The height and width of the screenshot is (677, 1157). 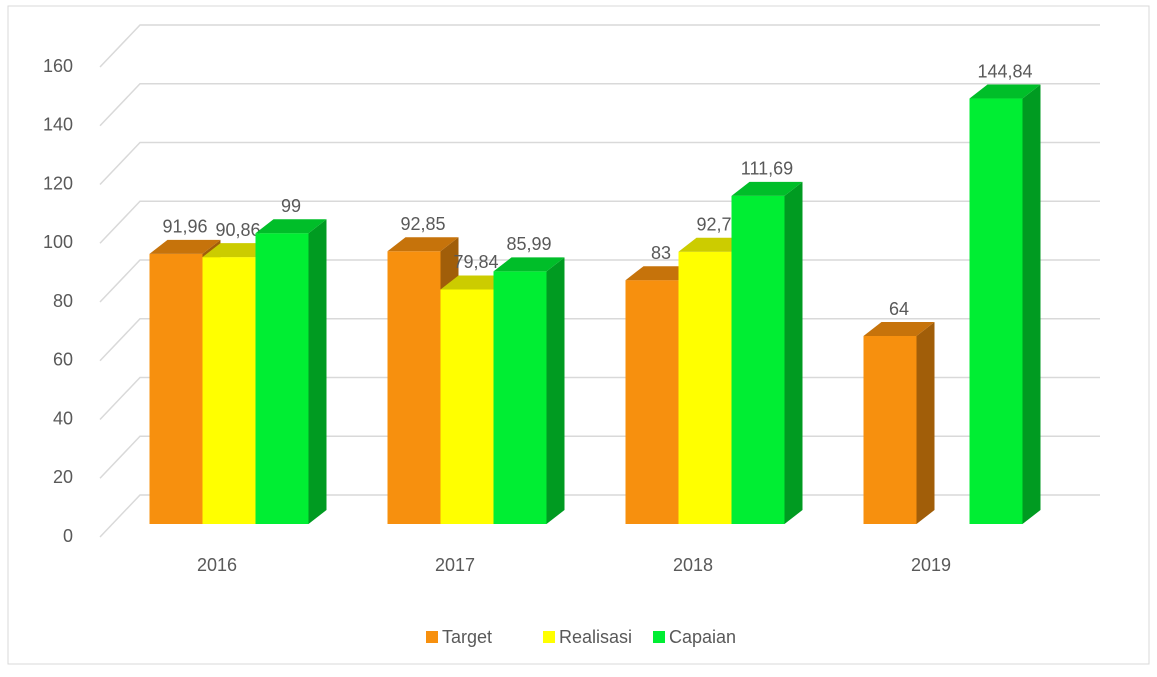 I want to click on y-tick-label: 140, so click(x=58, y=125).